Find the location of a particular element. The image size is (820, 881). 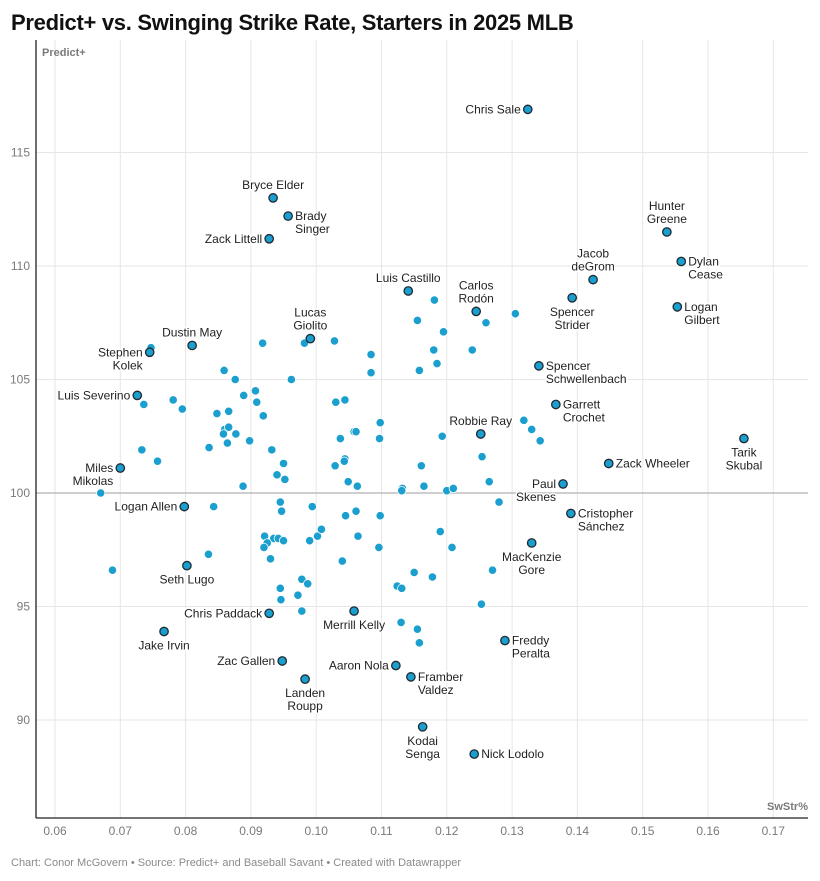

point-label: Chris Paddack is located at coordinates (223, 613).